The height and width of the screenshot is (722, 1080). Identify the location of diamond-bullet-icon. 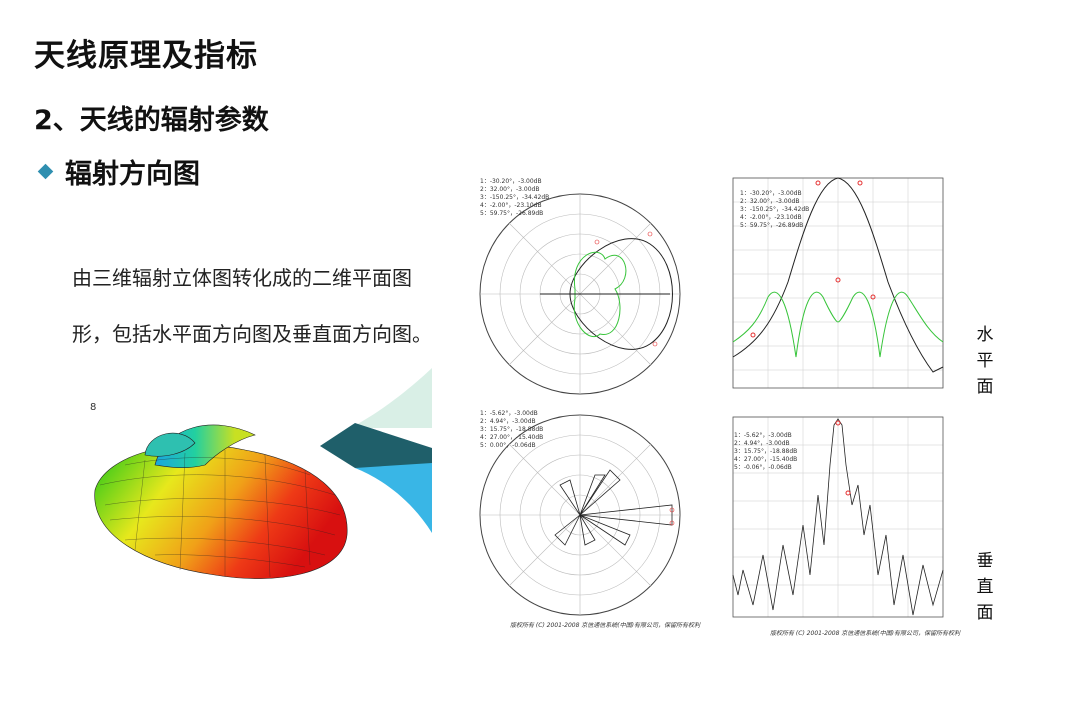
(45, 171).